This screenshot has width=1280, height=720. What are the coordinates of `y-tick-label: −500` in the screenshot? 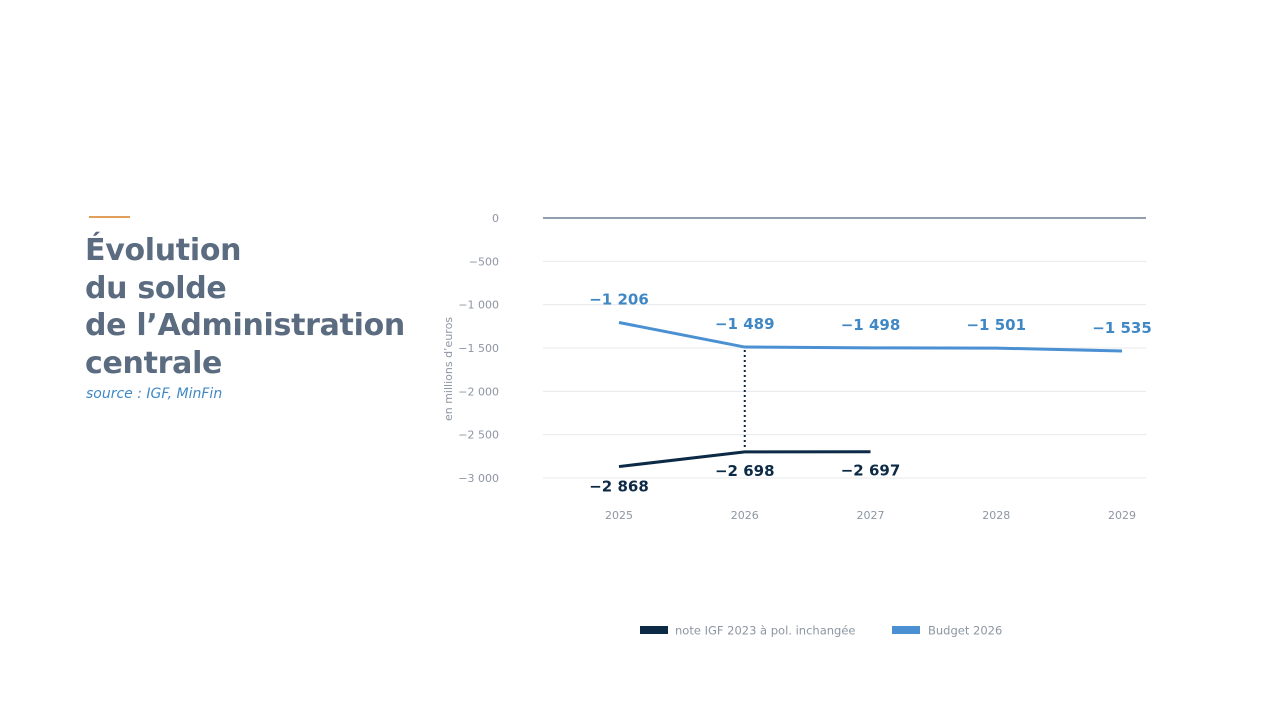 It's located at (484, 261).